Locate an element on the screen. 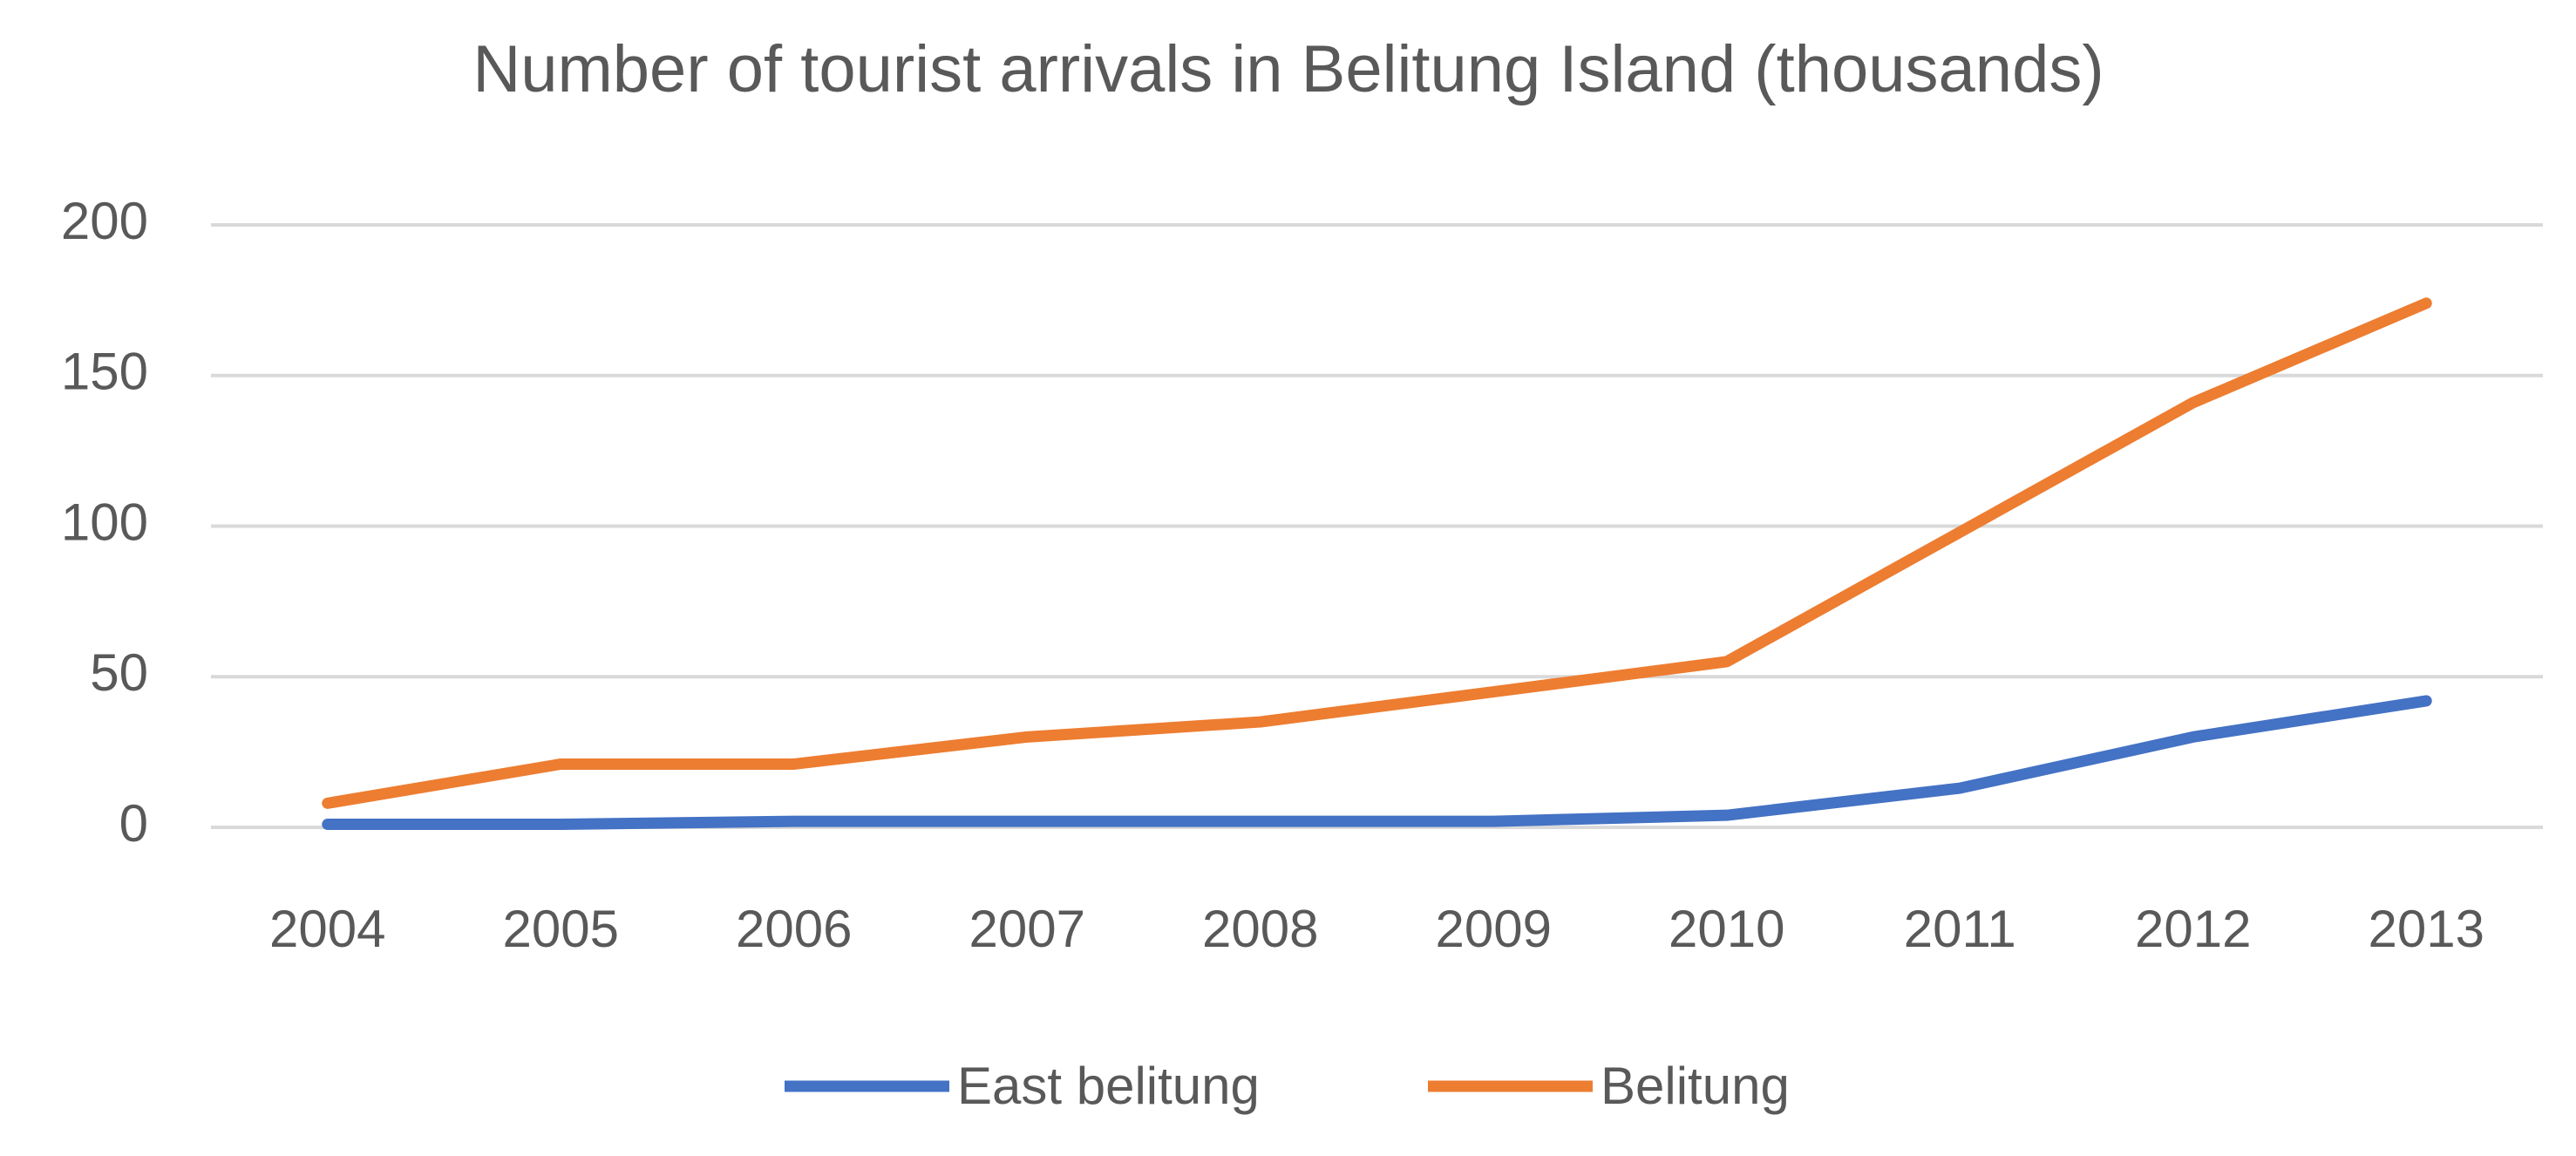  y-tick-label: 150 is located at coordinates (104, 372).